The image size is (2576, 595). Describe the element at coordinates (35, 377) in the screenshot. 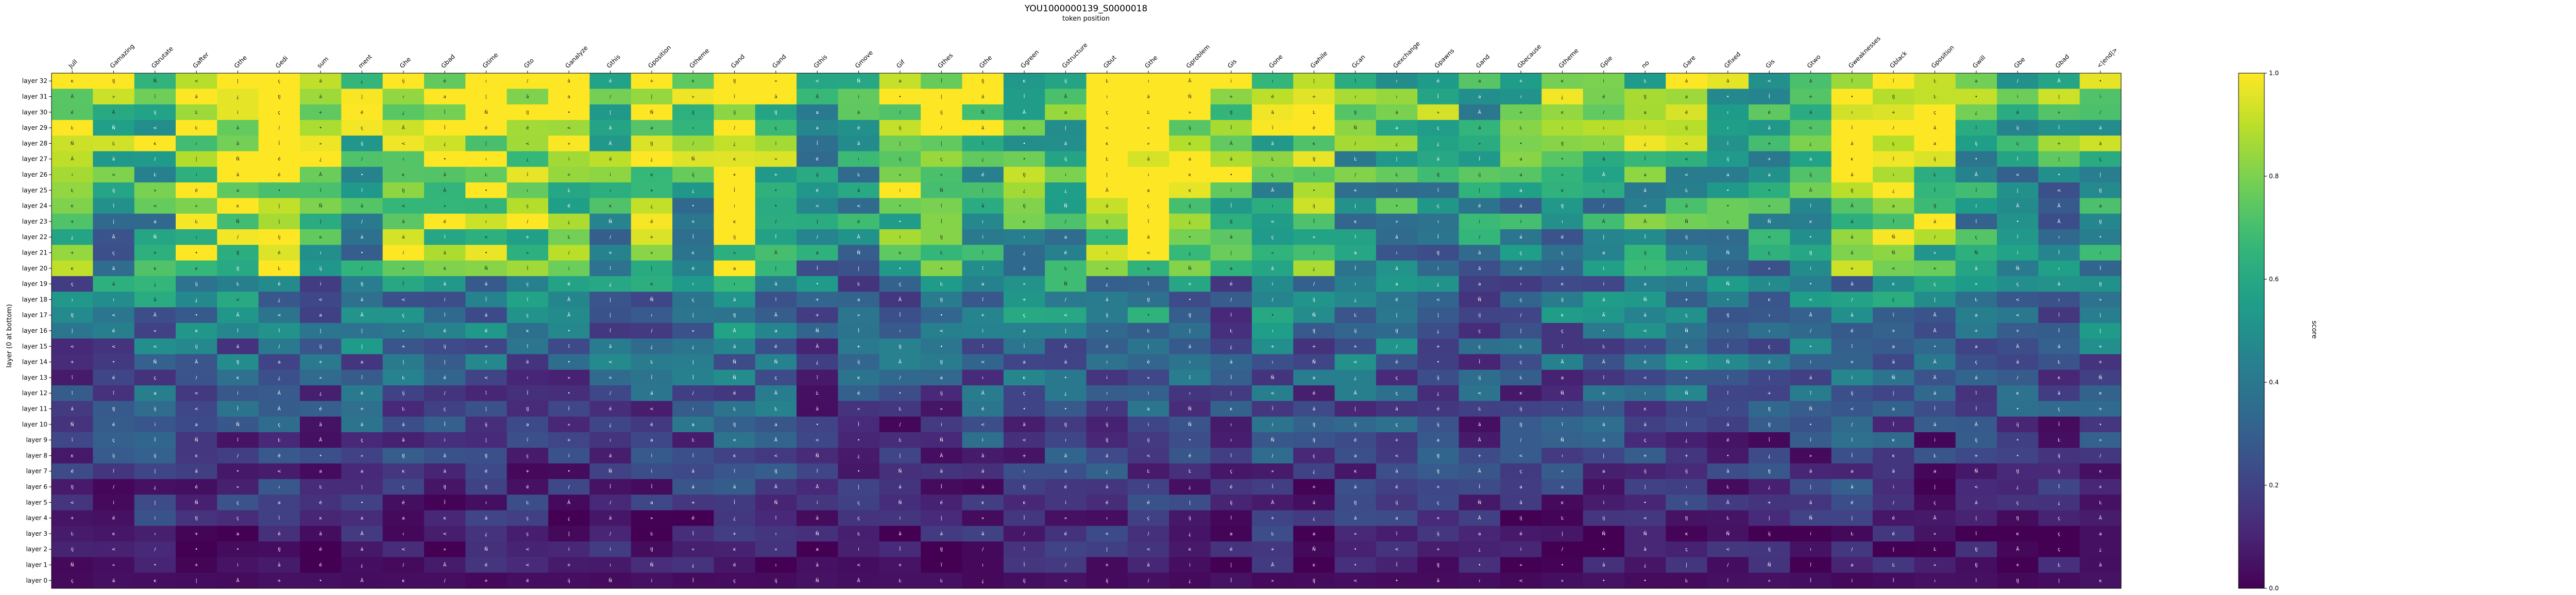

I see `y-tick-label: layer 13` at that location.